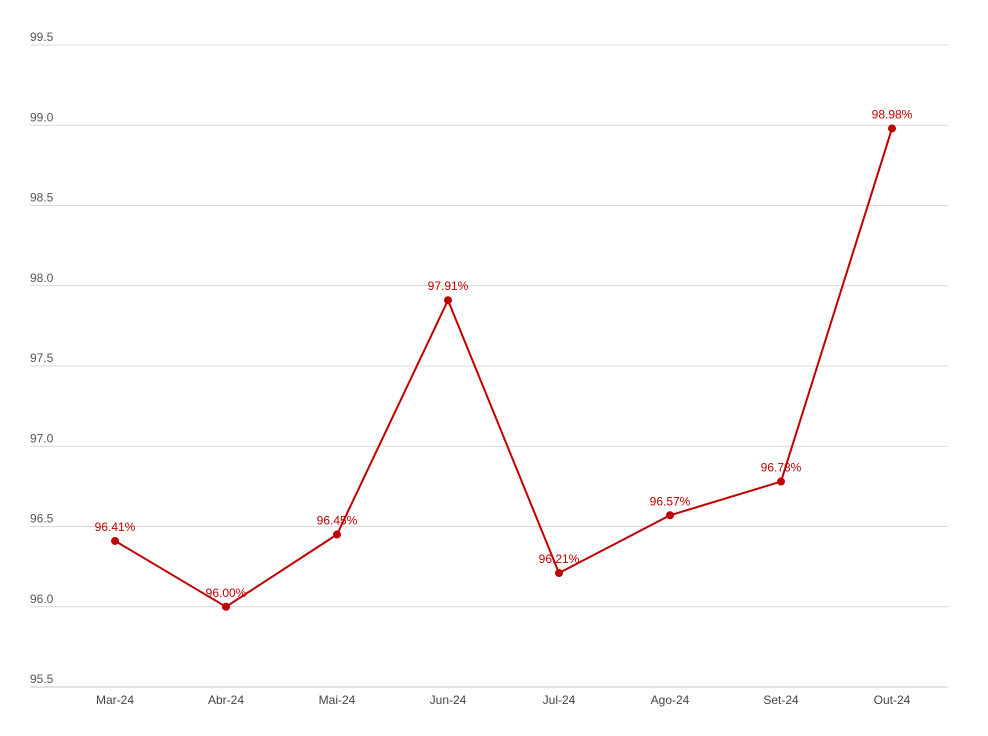  I want to click on x-tick-label: Jul-24, so click(559, 700).